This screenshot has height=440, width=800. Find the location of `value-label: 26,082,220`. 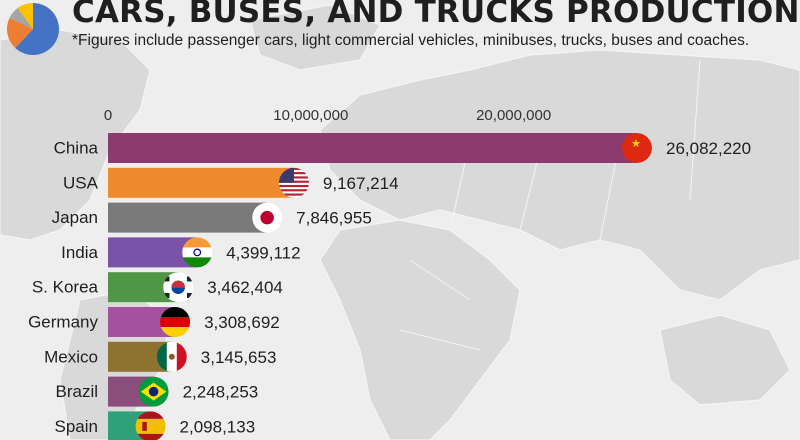

value-label: 26,082,220 is located at coordinates (708, 148).